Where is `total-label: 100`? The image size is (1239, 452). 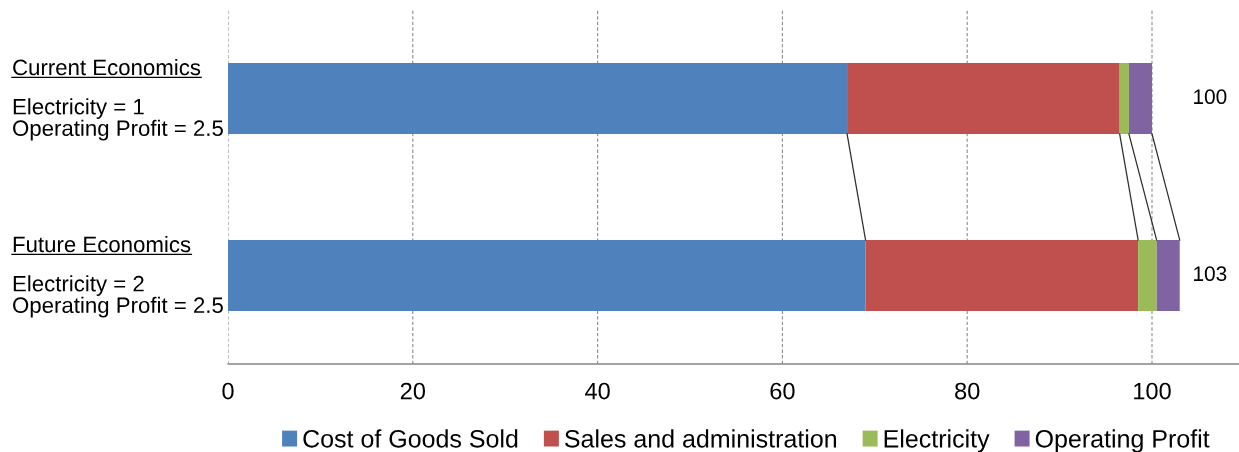
total-label: 100 is located at coordinates (1210, 97).